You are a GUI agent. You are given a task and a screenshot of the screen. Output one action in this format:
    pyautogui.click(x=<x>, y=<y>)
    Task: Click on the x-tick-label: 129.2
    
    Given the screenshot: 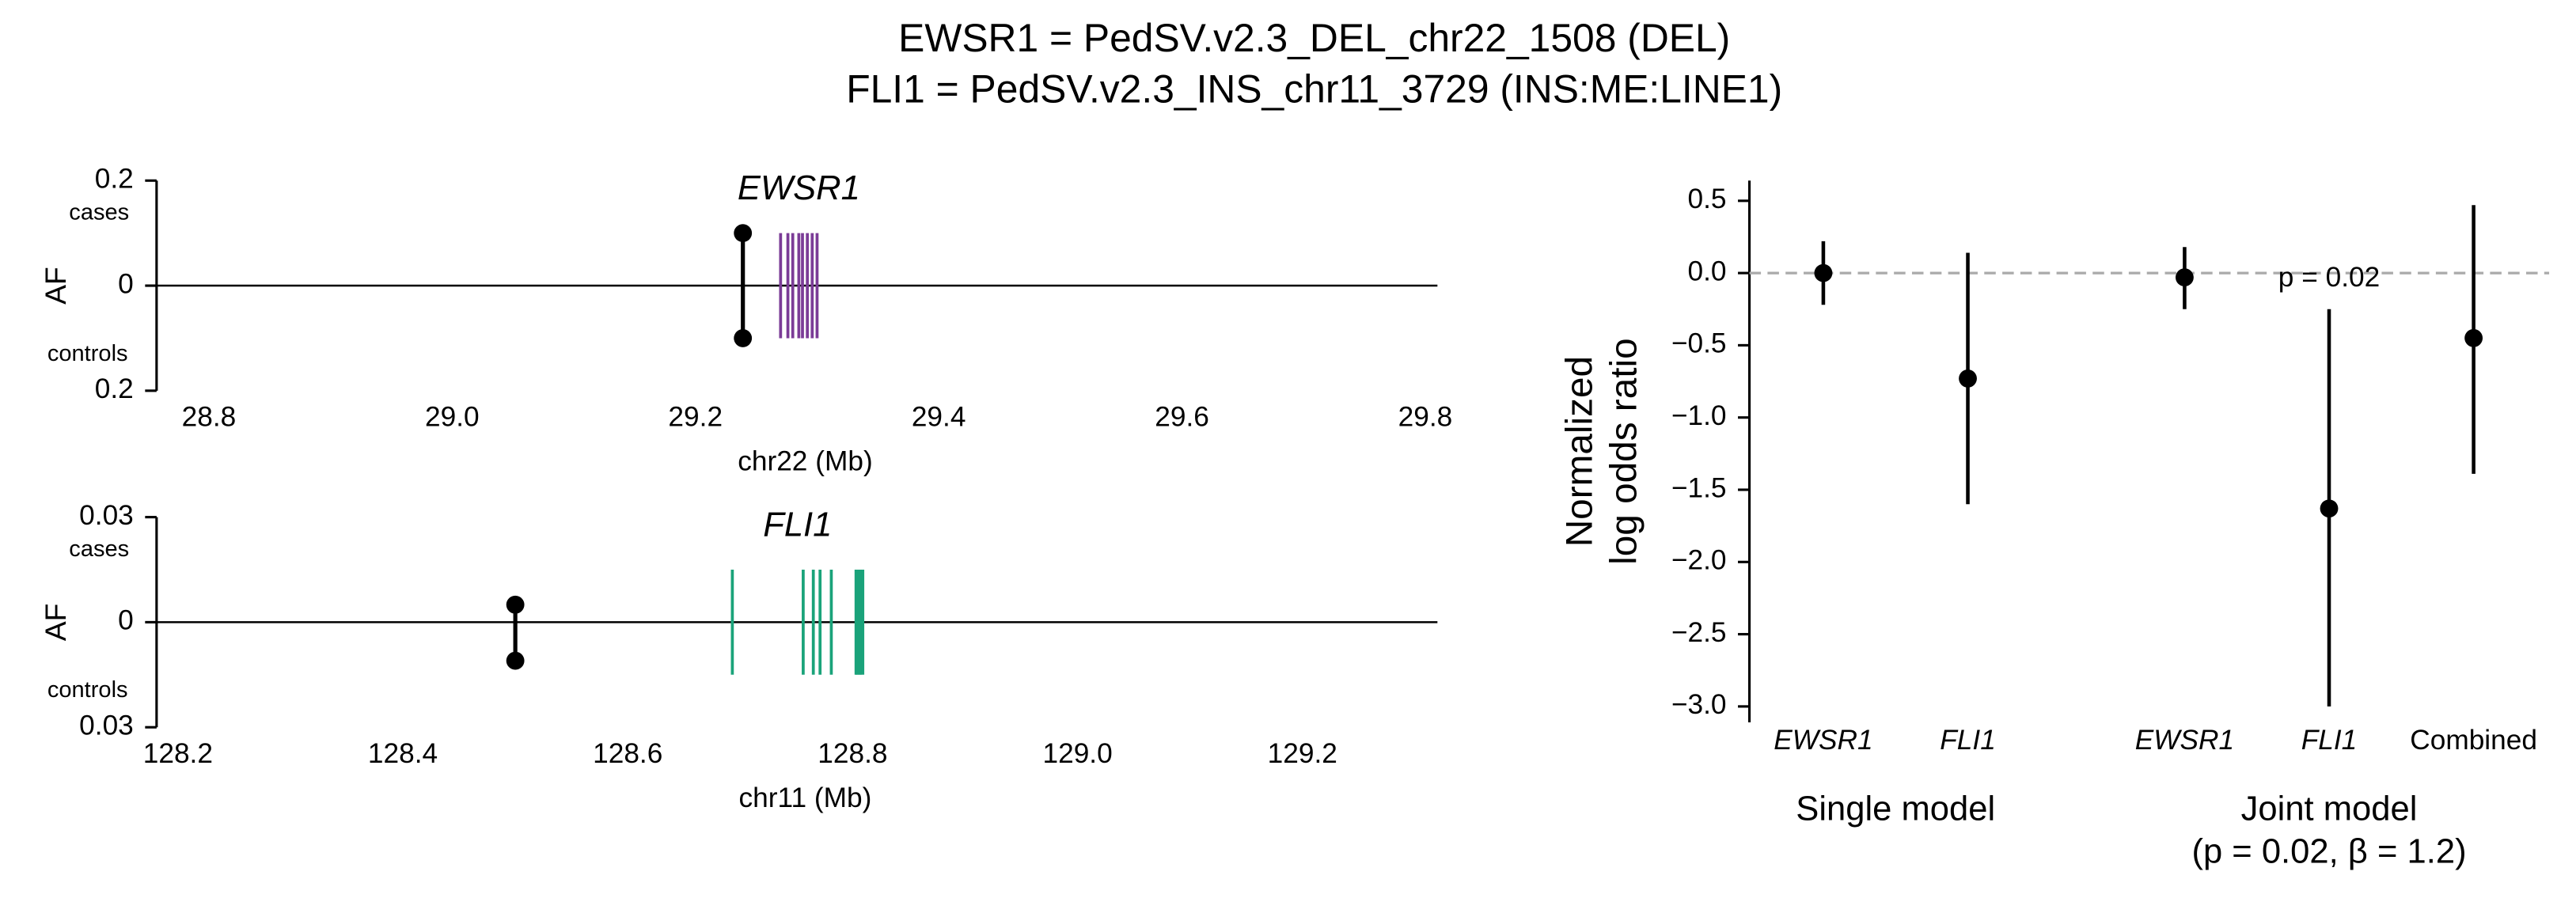 What is the action you would take?
    pyautogui.click(x=1302, y=753)
    